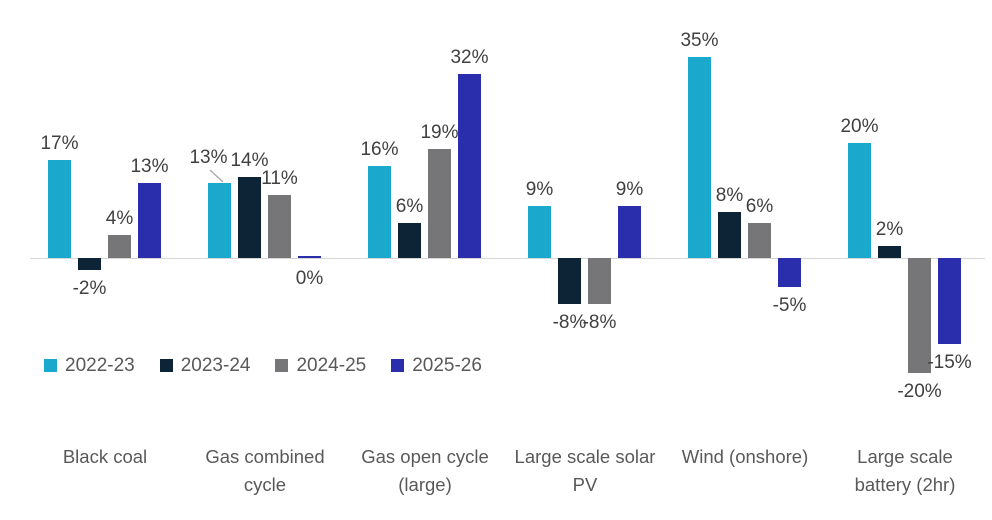 This screenshot has height=520, width=992. What do you see at coordinates (585, 456) in the screenshot?
I see `category-label-line: Large scale solar` at bounding box center [585, 456].